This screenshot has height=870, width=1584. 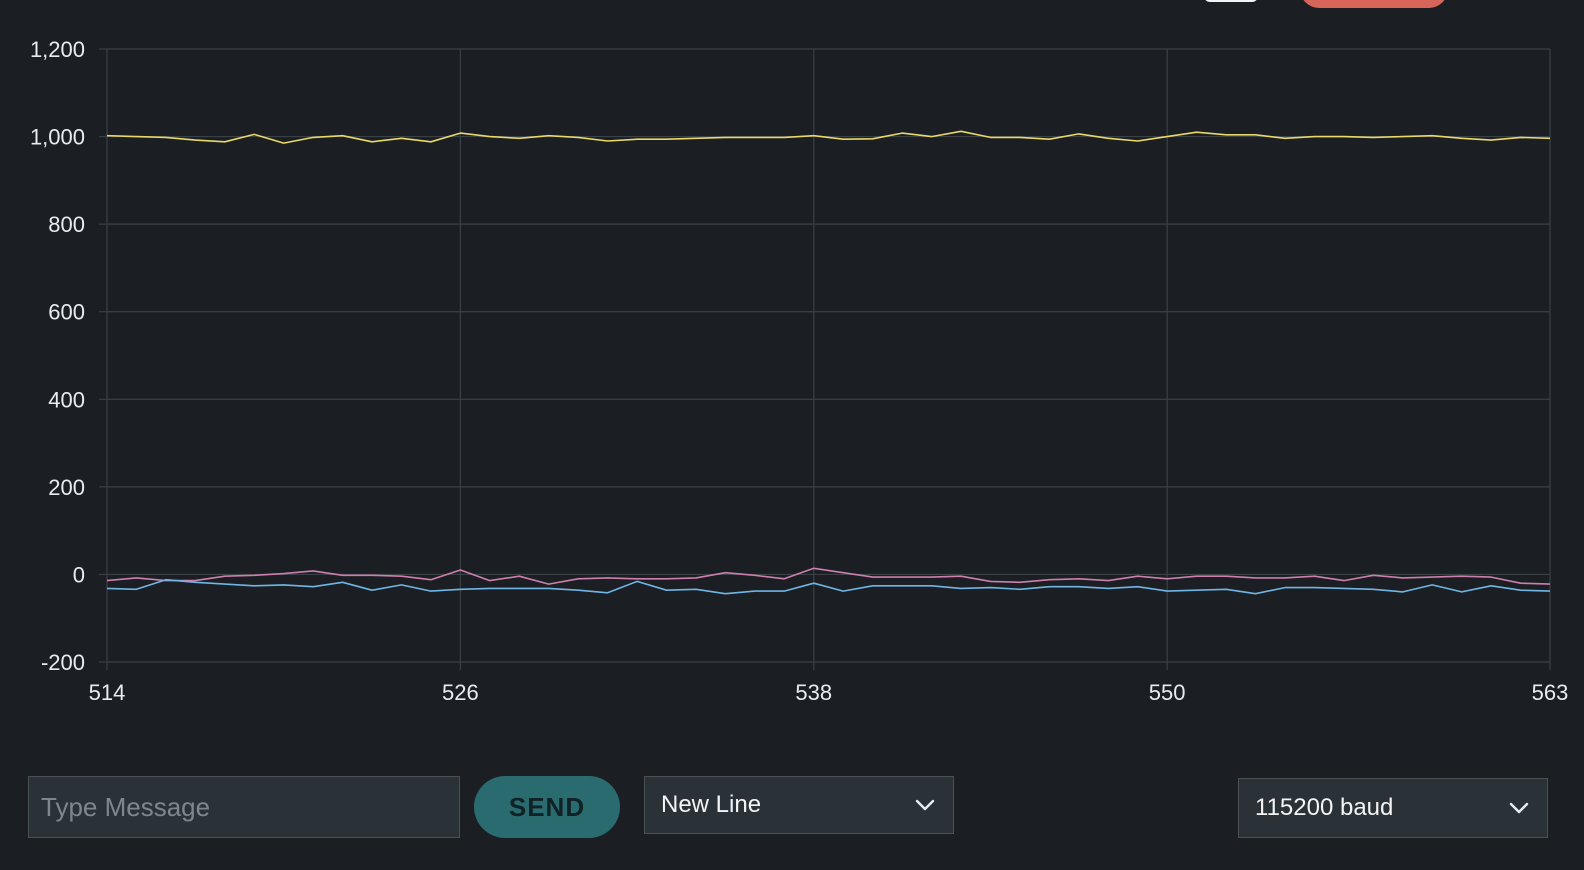 What do you see at coordinates (68, 356) in the screenshot?
I see `y-axis-ticks: 1,200 1,000 800 600 400 200 0 -200` at bounding box center [68, 356].